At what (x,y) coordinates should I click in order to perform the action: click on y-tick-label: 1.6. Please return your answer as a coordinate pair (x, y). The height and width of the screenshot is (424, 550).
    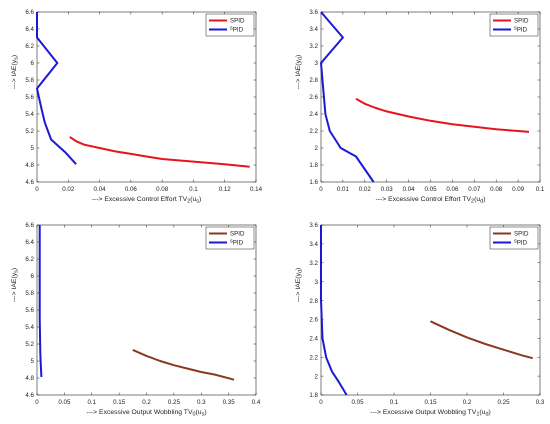
    Looking at the image, I should click on (313, 182).